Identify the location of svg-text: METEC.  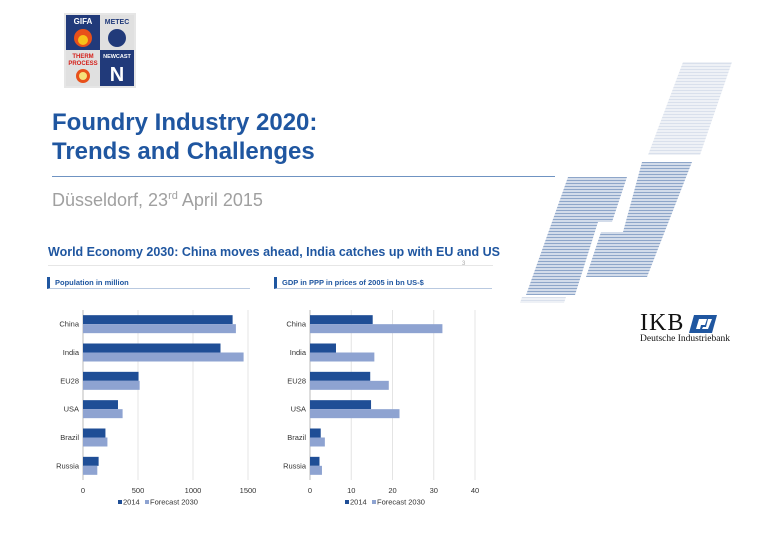
(117, 22).